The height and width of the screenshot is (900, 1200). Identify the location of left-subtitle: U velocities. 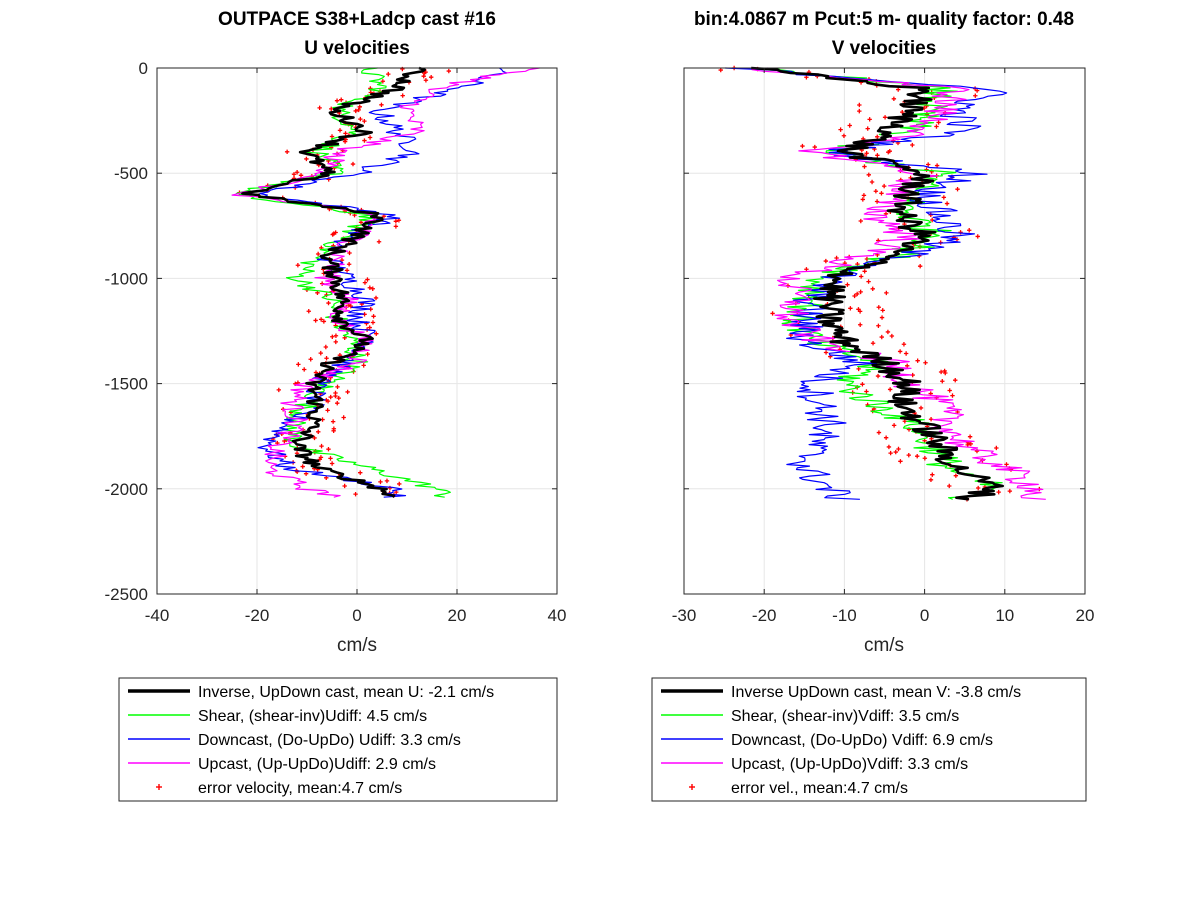
(357, 48).